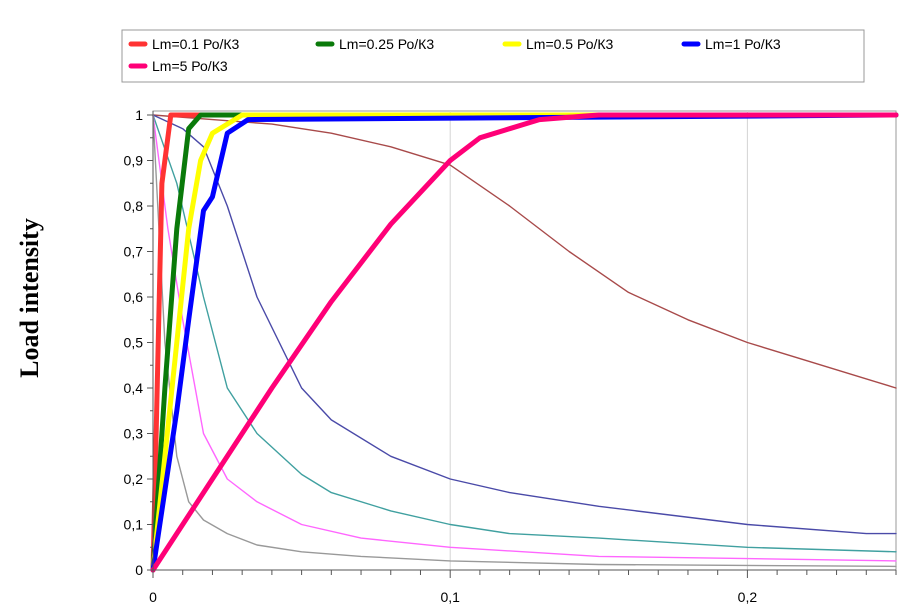 The image size is (912, 608). Describe the element at coordinates (134, 252) in the screenshot. I see `y-tick-label: 0,7` at that location.